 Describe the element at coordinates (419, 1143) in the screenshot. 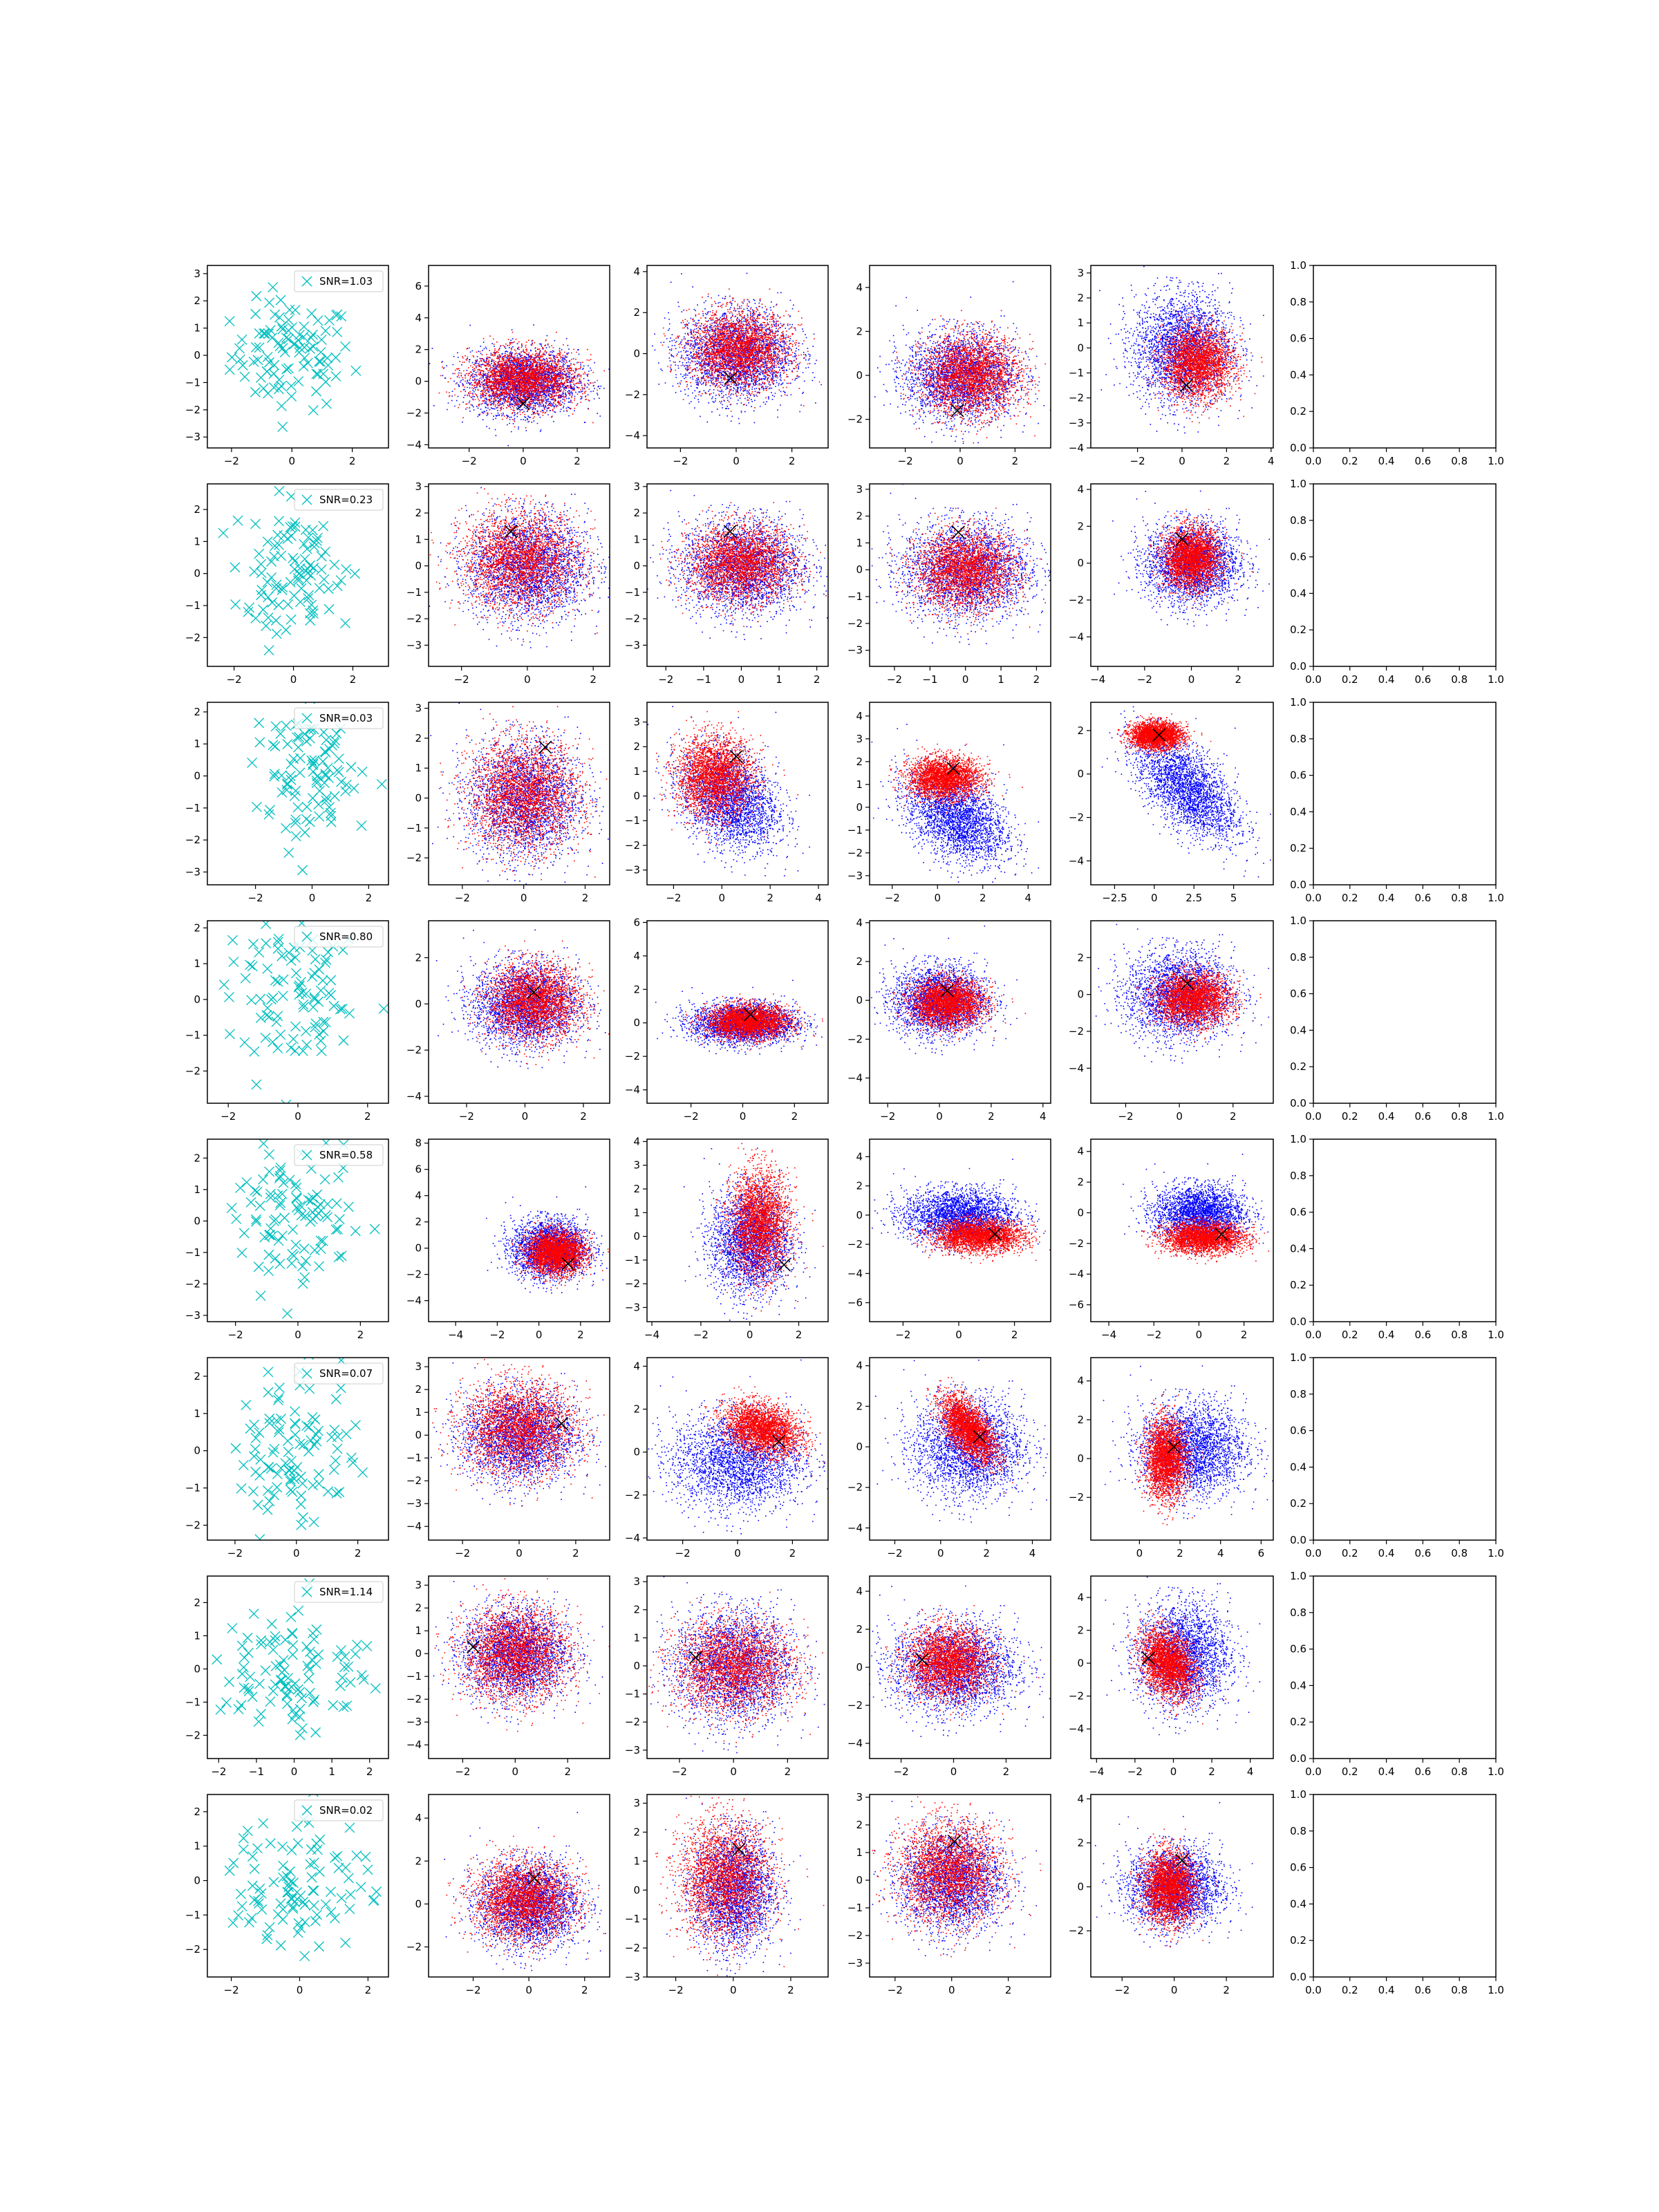

I see `y-tick-label: 8` at that location.